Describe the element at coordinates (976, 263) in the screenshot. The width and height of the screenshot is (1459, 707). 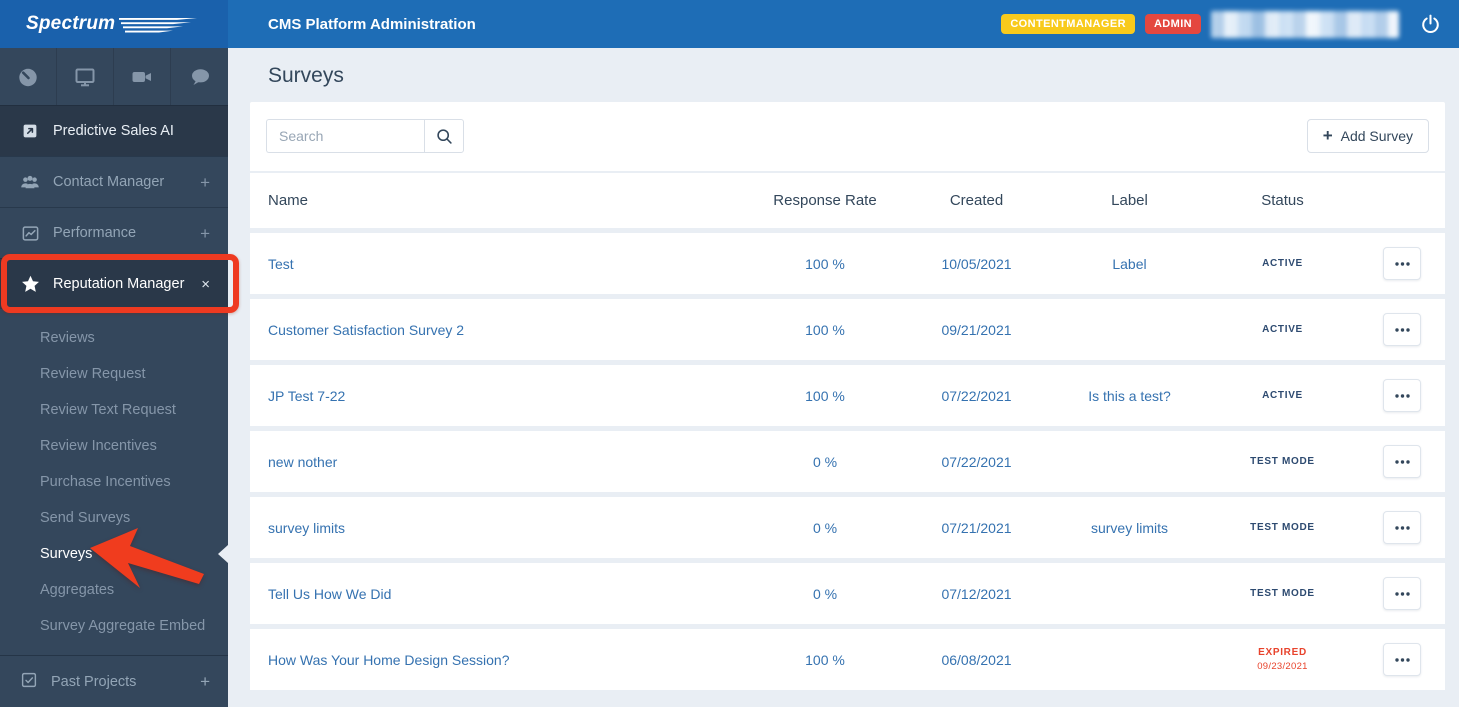
I see `created-cell: 10/05/2021` at that location.